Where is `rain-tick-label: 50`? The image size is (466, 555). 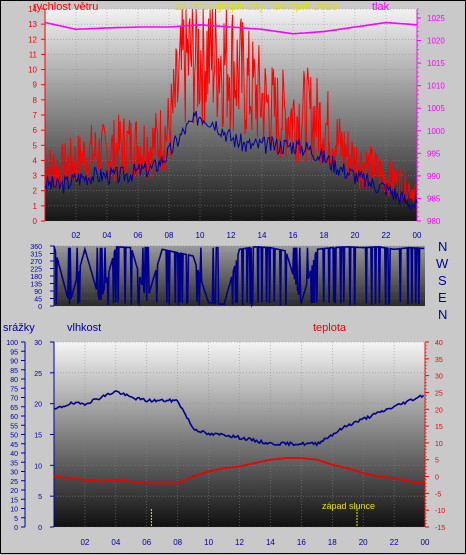 rain-tick-label: 50 is located at coordinates (14, 436).